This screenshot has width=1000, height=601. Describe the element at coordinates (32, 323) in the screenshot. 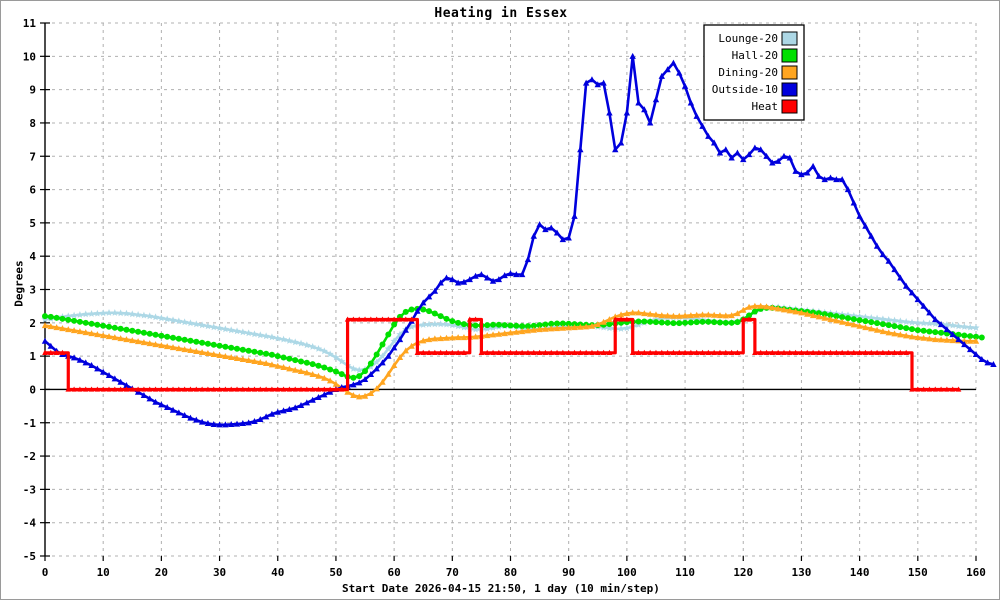

I see `svg-text: 2` at that location.